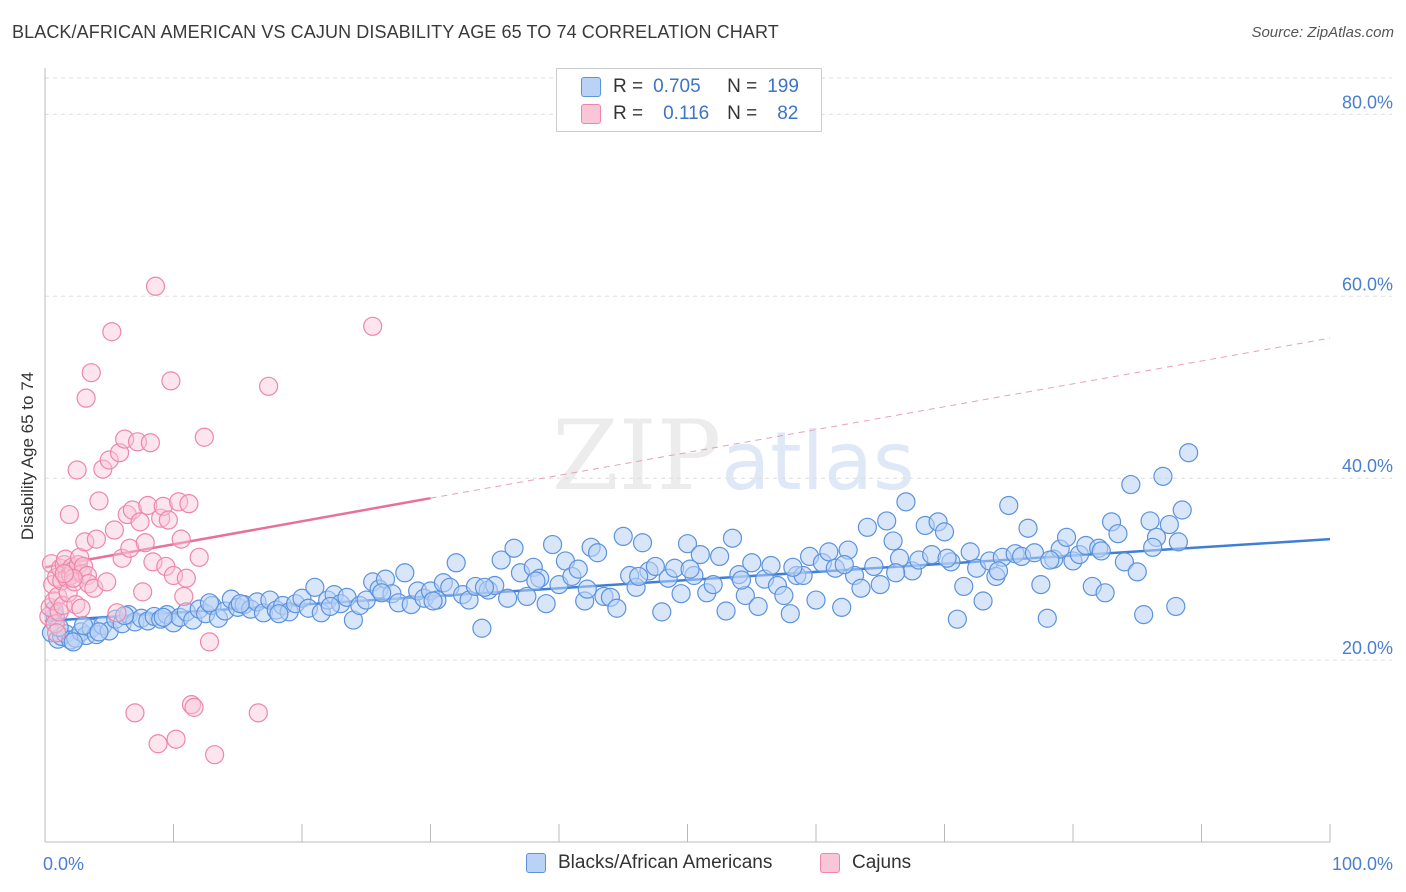 The height and width of the screenshot is (892, 1406). Describe the element at coordinates (783, 86) in the screenshot. I see `legend-n-value: 199` at that location.